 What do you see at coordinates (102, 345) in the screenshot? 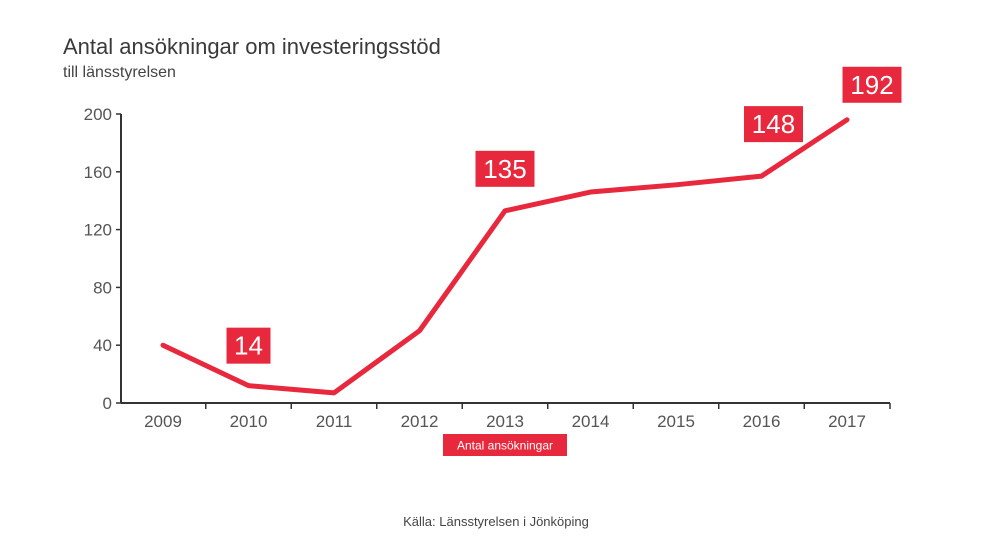
I see `y-tick-label: 40` at bounding box center [102, 345].